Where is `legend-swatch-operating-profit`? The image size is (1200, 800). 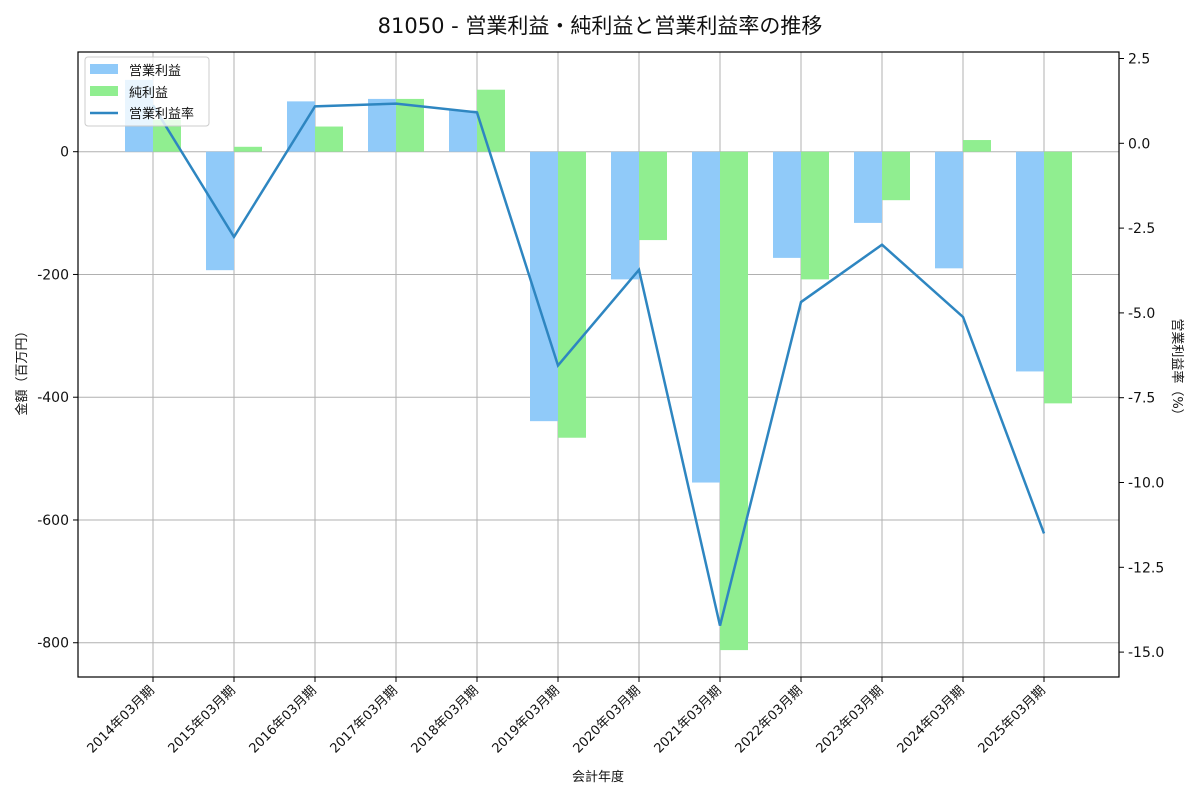
legend-swatch-operating-profit is located at coordinates (104, 69).